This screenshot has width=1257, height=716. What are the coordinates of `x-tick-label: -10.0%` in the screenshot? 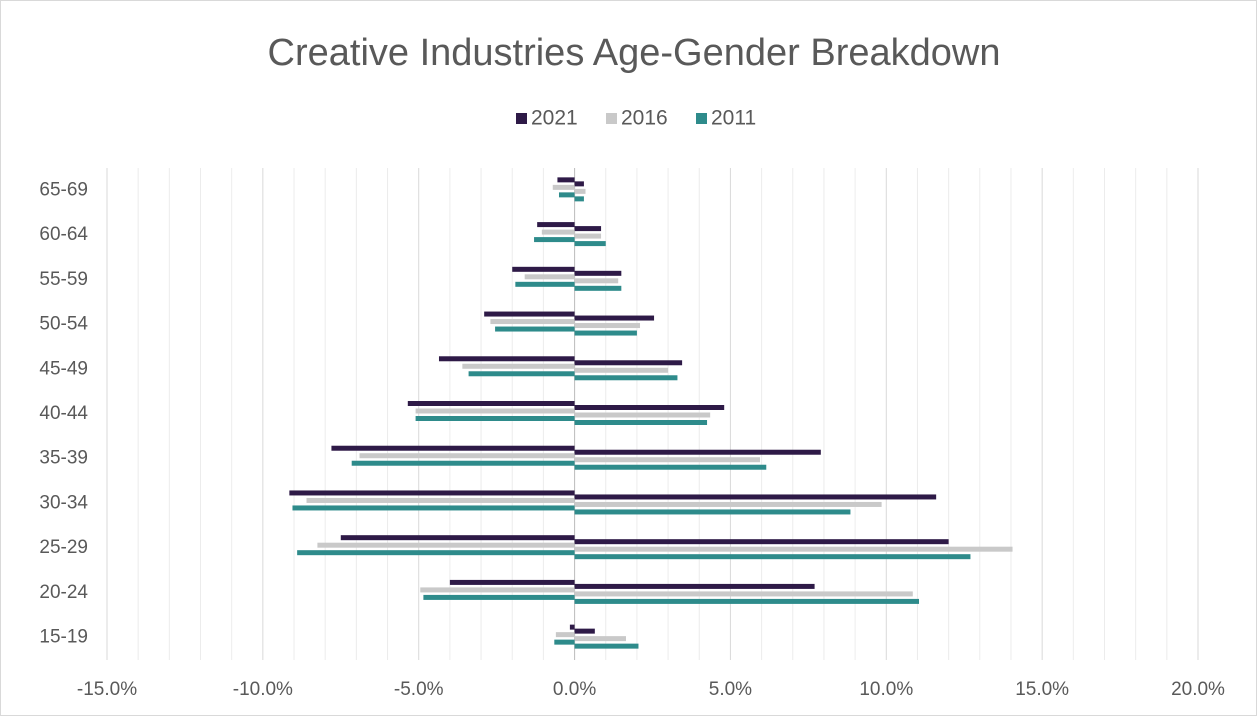 It's located at (263, 689).